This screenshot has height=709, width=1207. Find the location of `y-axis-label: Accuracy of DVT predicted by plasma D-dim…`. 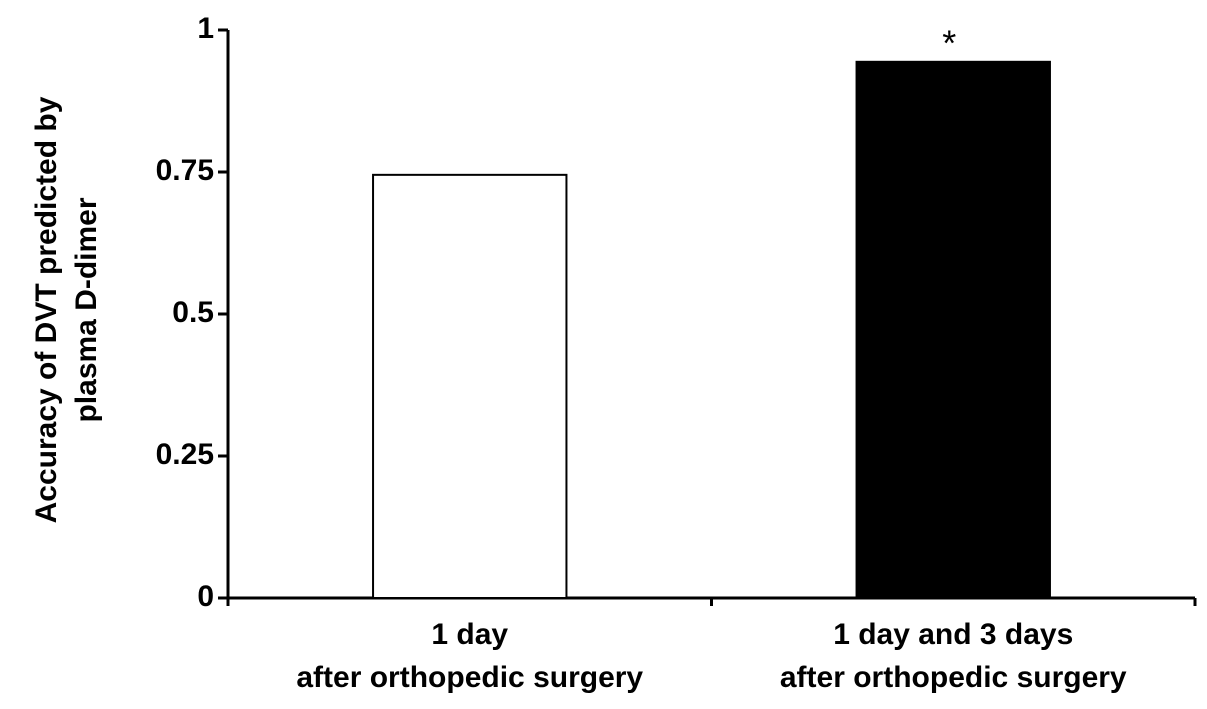

y-axis-label: Accuracy of DVT predicted by plasma D-dim… is located at coordinates (66, 309).